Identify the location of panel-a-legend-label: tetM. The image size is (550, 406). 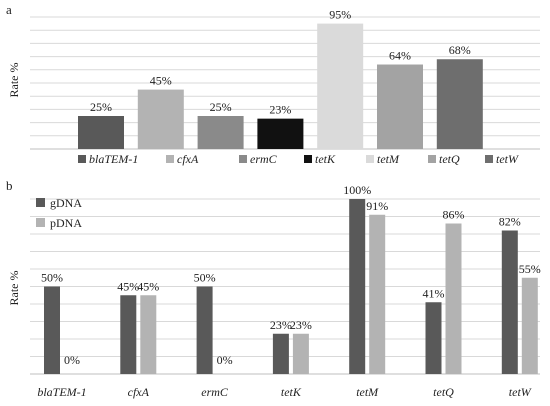
(388, 159).